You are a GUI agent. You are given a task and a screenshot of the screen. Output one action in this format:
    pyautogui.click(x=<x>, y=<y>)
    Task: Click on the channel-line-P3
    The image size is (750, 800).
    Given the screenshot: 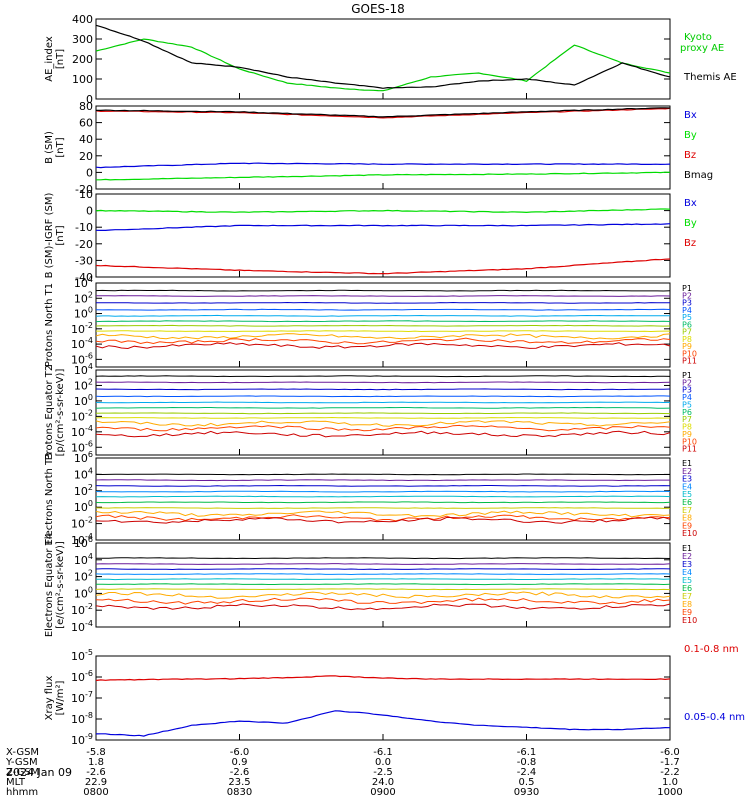 What is the action you would take?
    pyautogui.click(x=383, y=302)
    